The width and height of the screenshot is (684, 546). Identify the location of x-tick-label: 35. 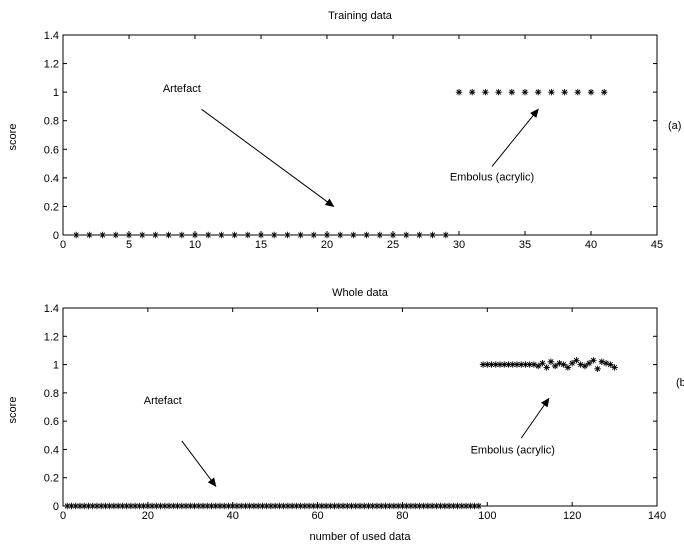
(525, 245).